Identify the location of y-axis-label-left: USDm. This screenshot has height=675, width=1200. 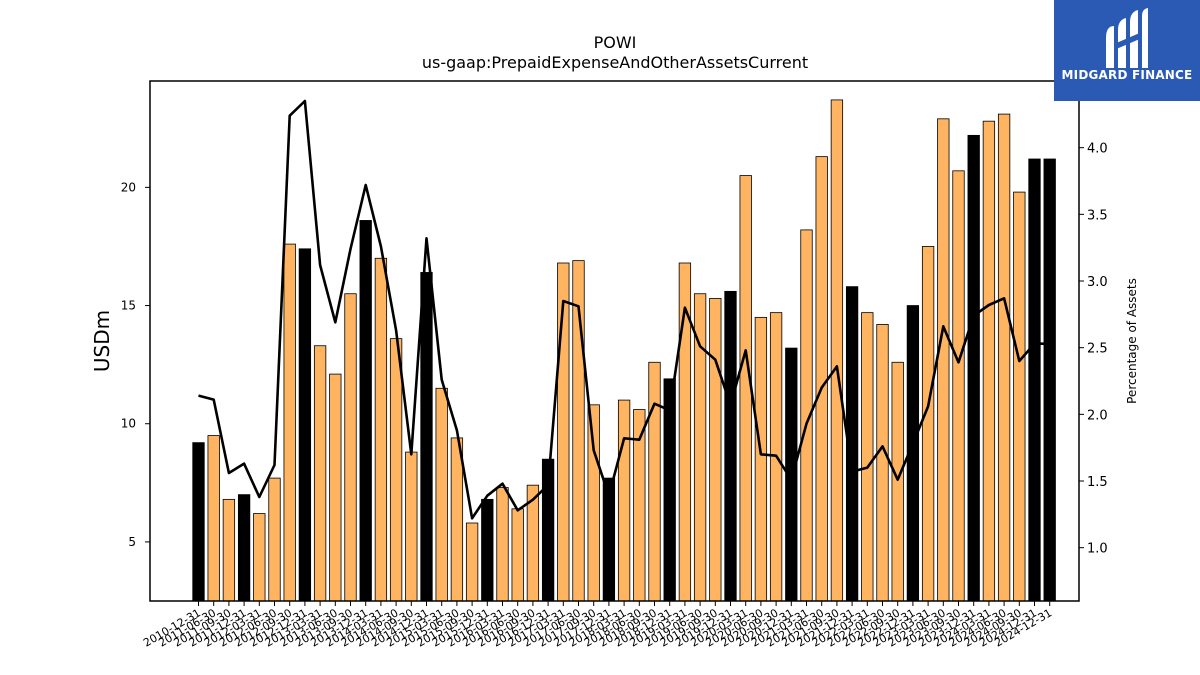
(102, 341).